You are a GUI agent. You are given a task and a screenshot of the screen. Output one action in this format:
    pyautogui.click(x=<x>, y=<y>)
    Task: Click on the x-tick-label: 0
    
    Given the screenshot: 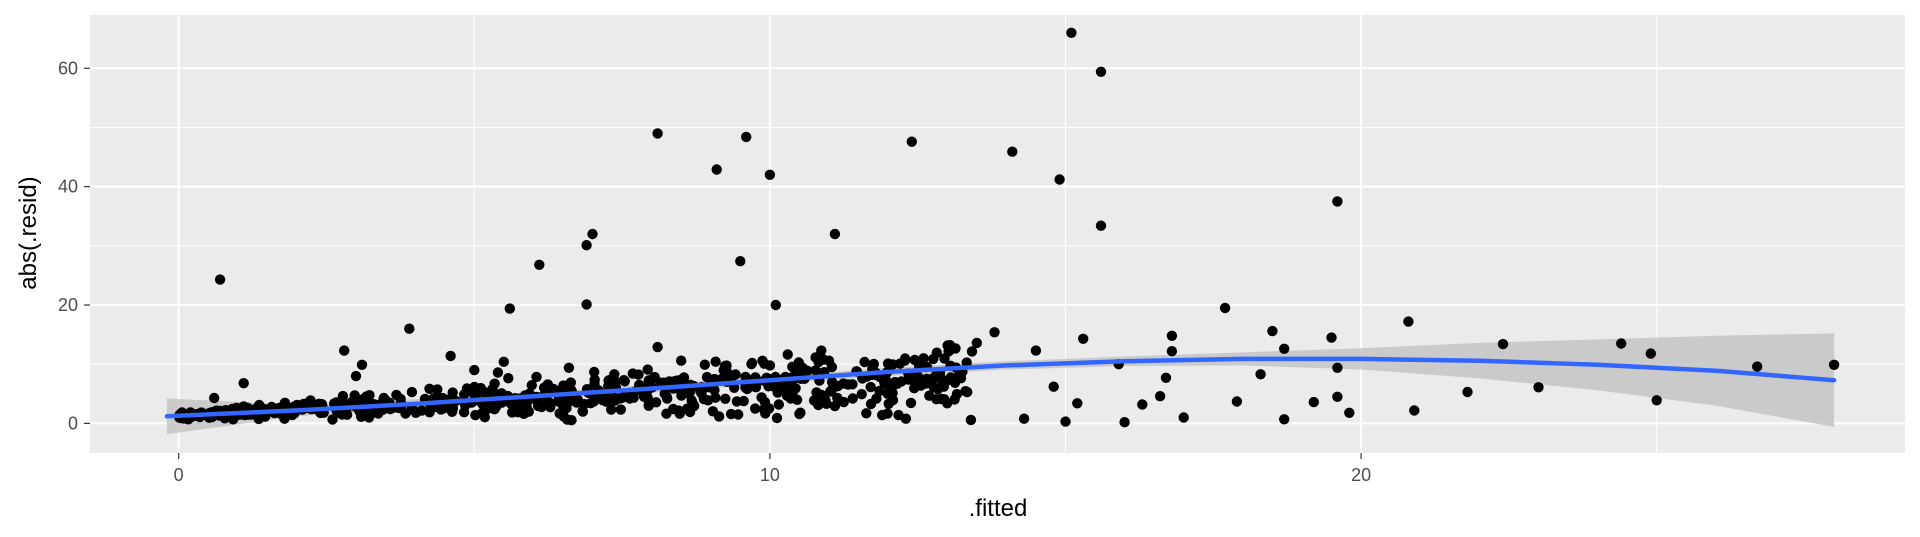 What is the action you would take?
    pyautogui.click(x=179, y=475)
    